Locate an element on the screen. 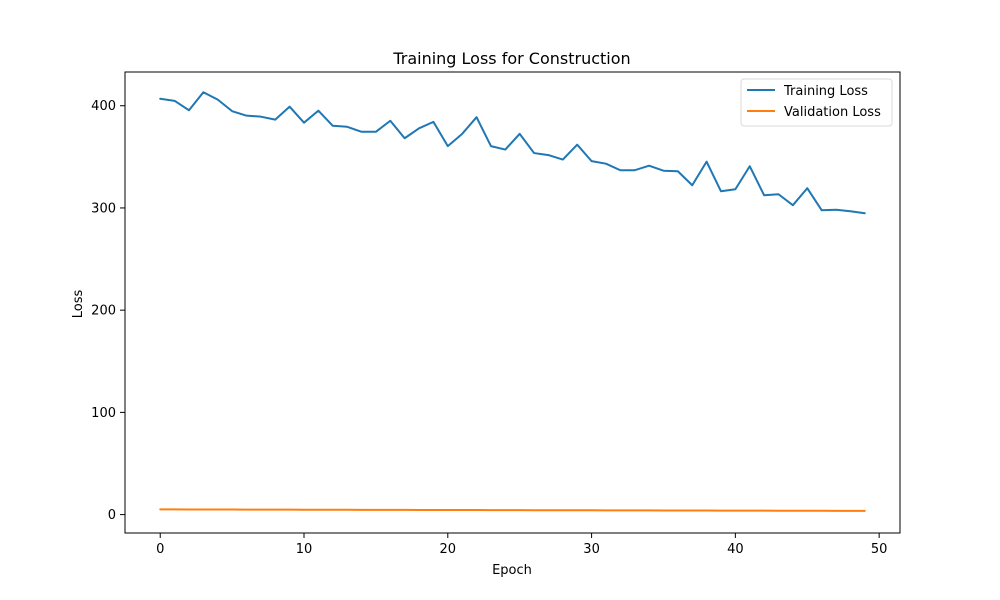  legend-box is located at coordinates (816, 102).